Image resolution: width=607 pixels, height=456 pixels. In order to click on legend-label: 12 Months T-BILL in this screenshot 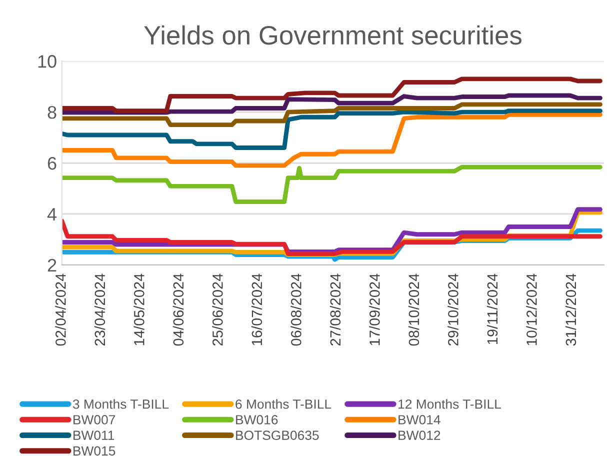, I will do `click(449, 404)`.